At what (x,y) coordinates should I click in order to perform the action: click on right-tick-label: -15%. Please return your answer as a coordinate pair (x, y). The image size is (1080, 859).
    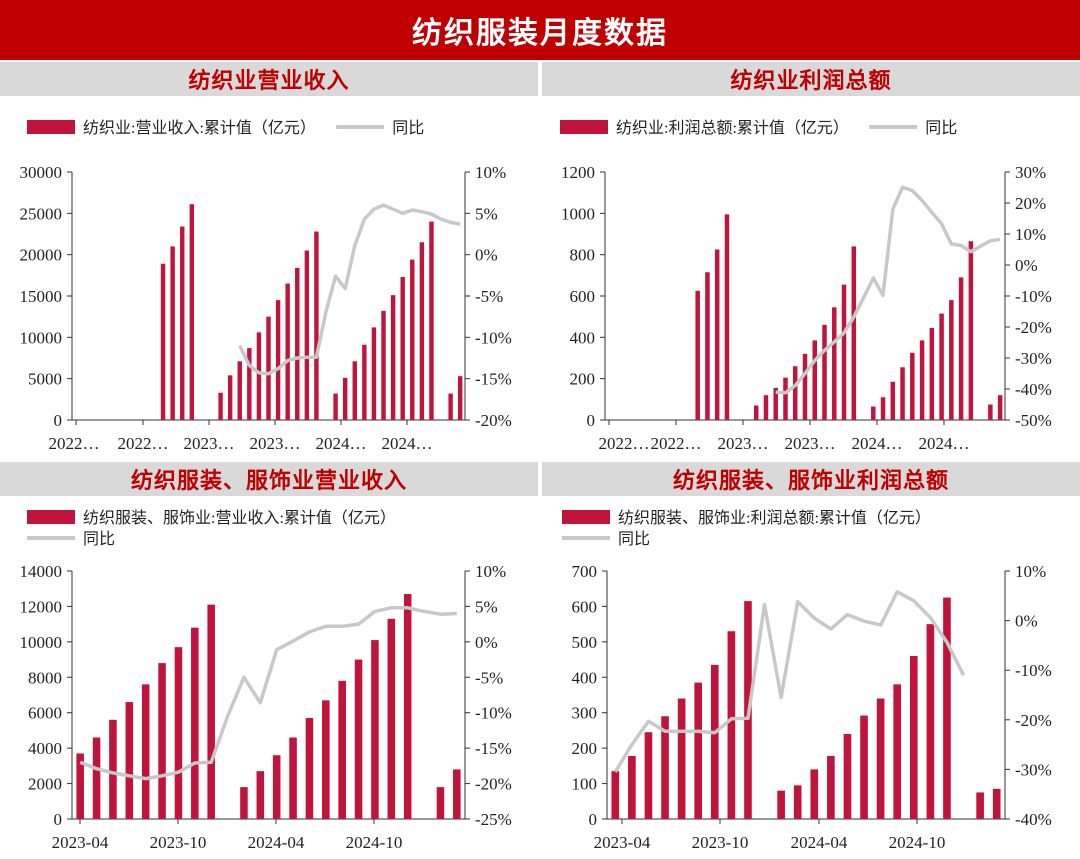
    Looking at the image, I should click on (493, 748).